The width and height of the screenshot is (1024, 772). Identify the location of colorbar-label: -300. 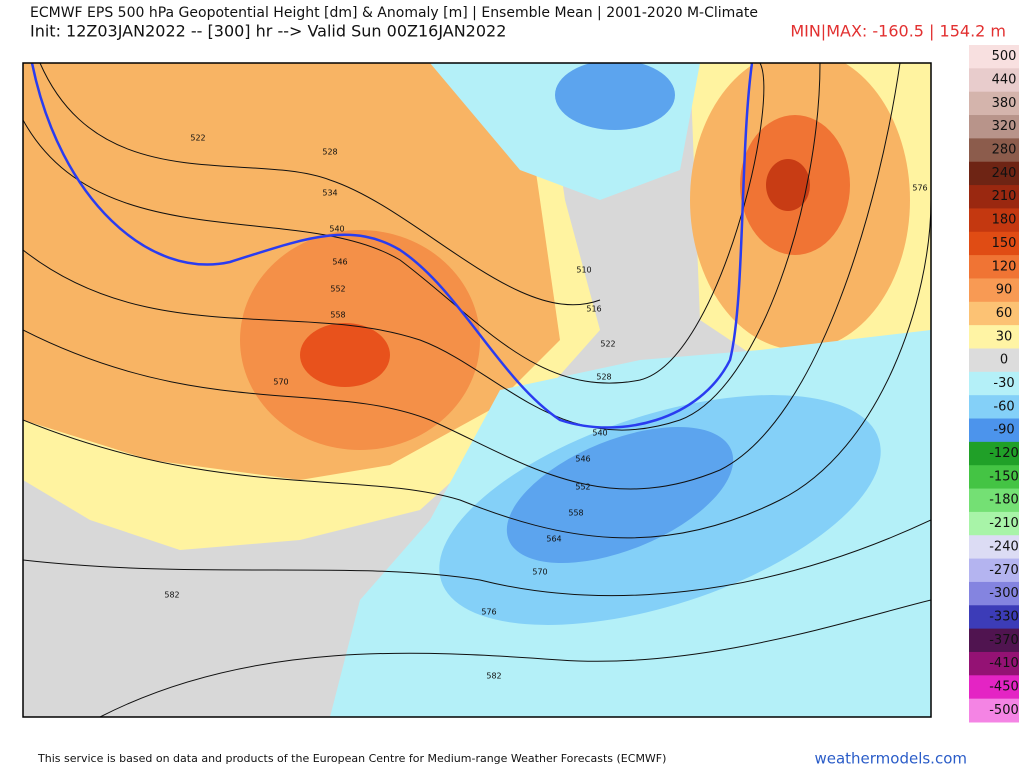
(1004, 593).